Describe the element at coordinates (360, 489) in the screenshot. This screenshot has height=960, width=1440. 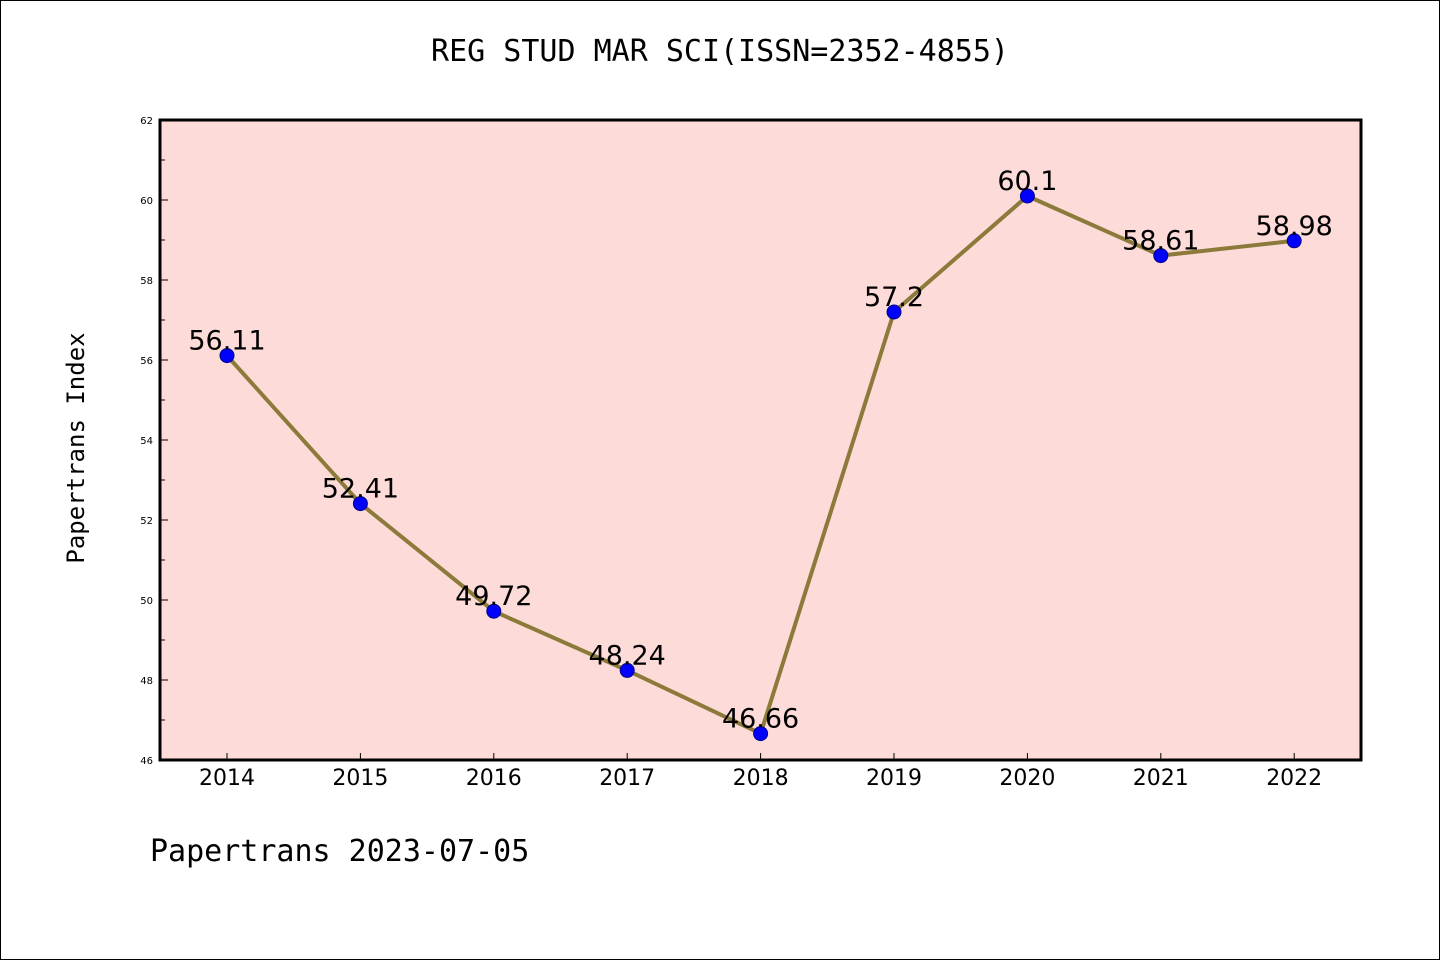
I see `data-label: 52.41` at that location.